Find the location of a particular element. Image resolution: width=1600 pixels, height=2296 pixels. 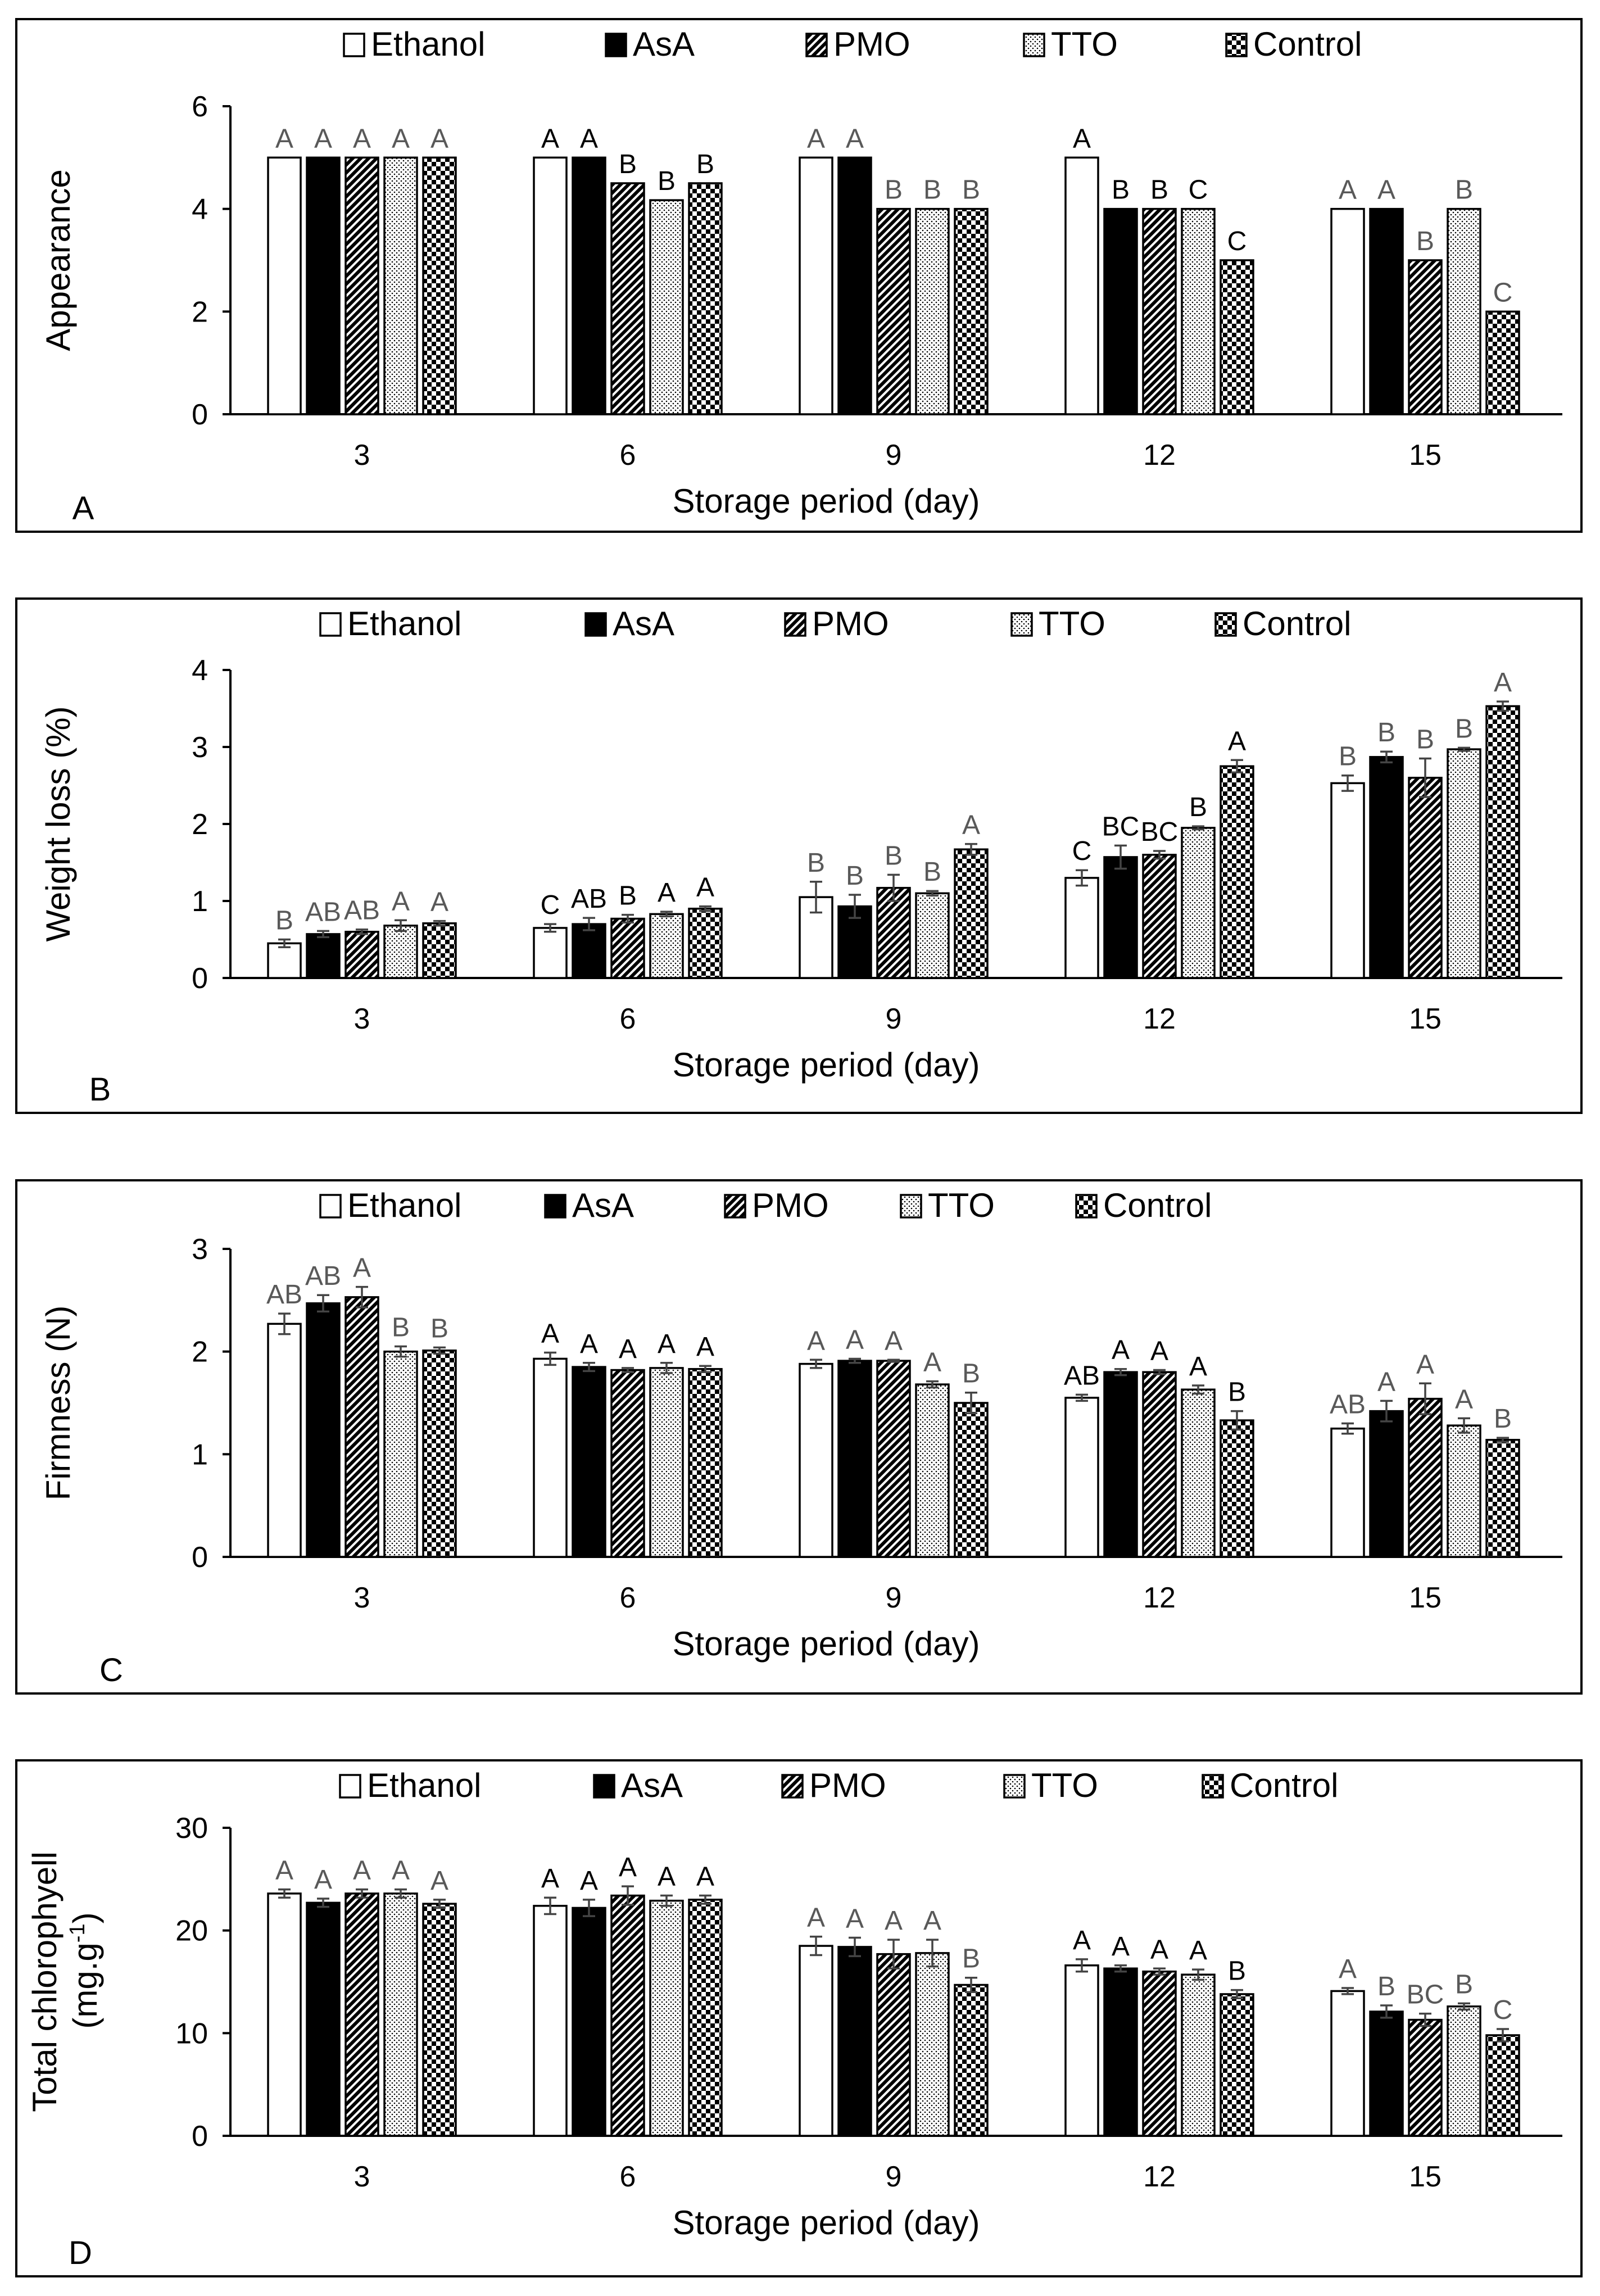

y-axis-title: Firmness (N) is located at coordinates (58, 1403).